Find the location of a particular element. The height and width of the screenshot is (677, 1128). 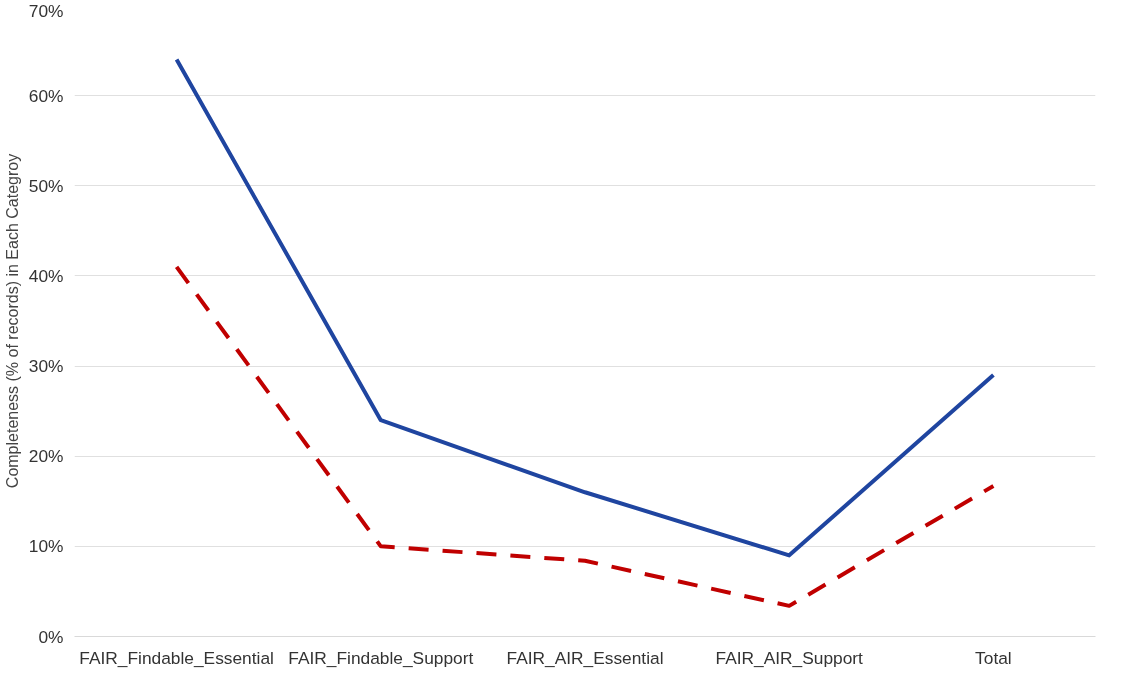

y-tick-label: 20% is located at coordinates (46, 456).